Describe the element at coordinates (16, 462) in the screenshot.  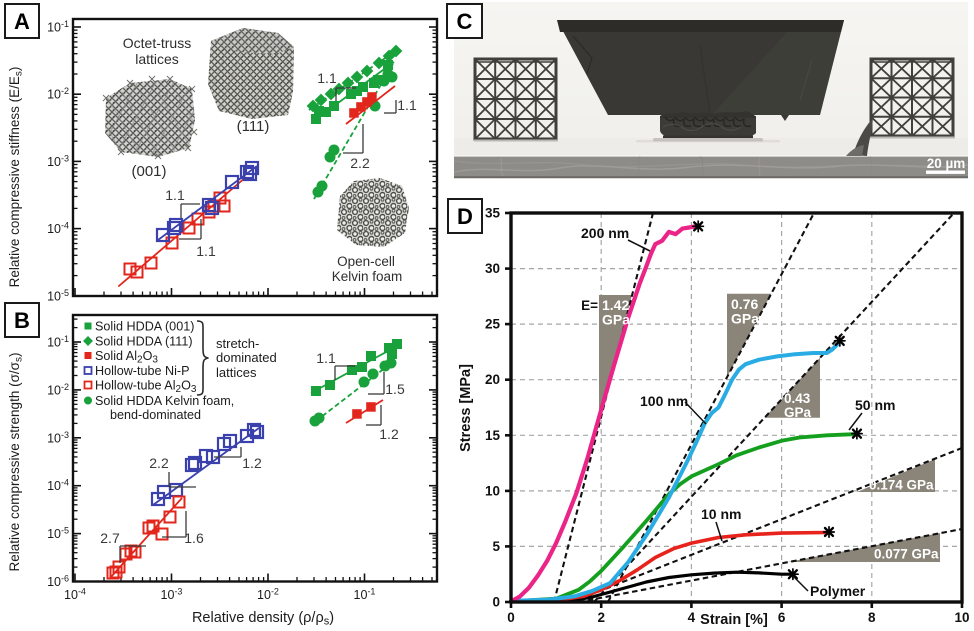
I see `svg-text:Relative compressive strength: Relative compressive strength (σ/σs)` at that location.